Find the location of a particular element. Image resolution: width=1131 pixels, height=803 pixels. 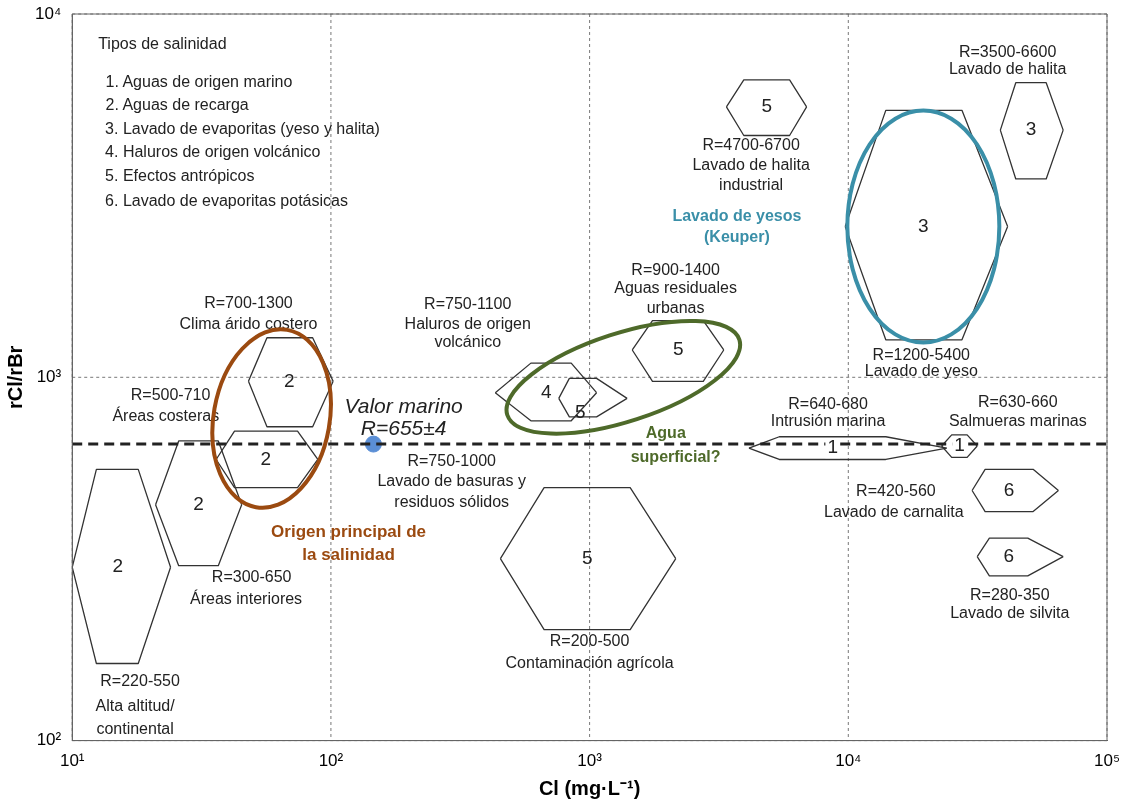

annotation: R=4700-6700 is located at coordinates (751, 144).